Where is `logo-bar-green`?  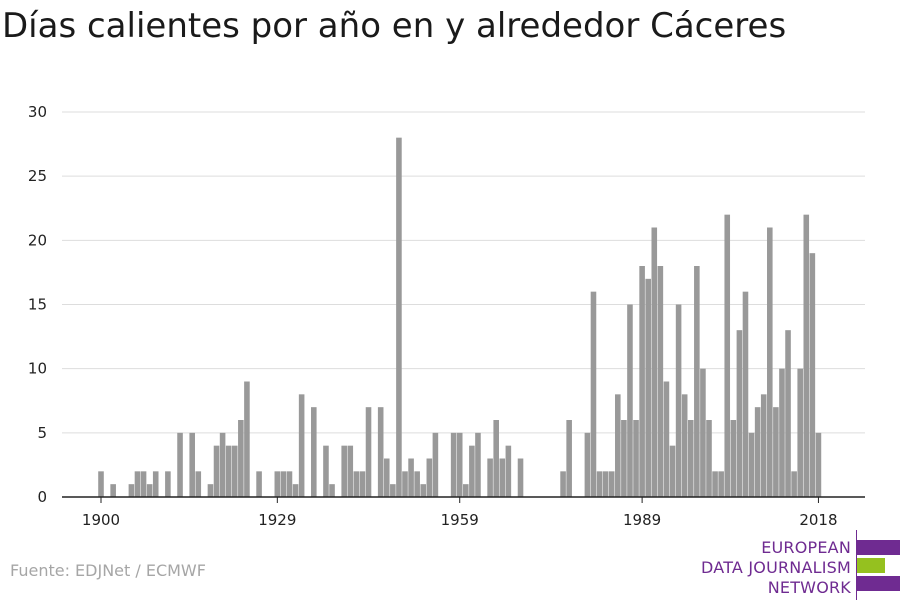
logo-bar-green is located at coordinates (871, 565).